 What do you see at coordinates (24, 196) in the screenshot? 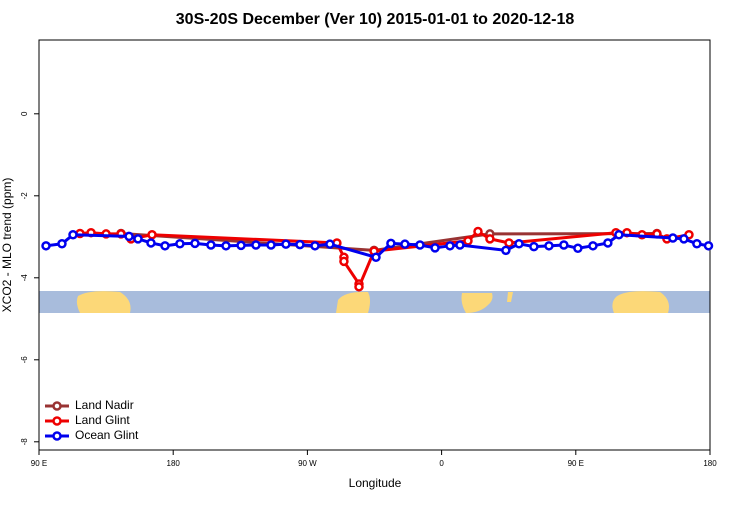
I see `y-tick-label: -2` at bounding box center [24, 196].